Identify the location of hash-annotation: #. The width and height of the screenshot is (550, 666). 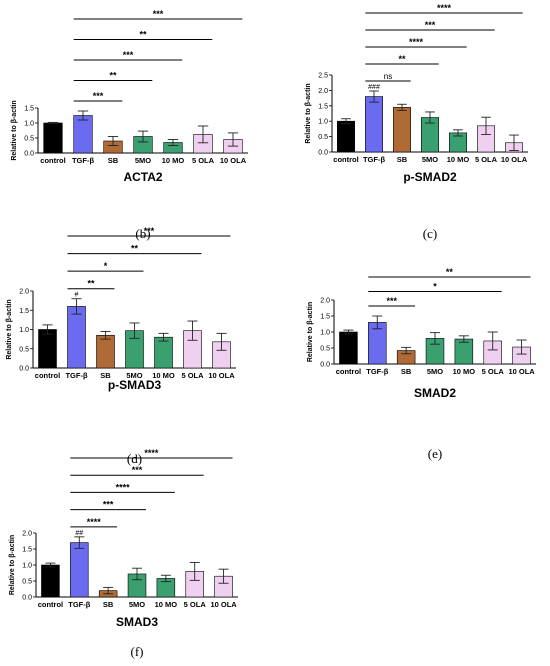
(77, 295).